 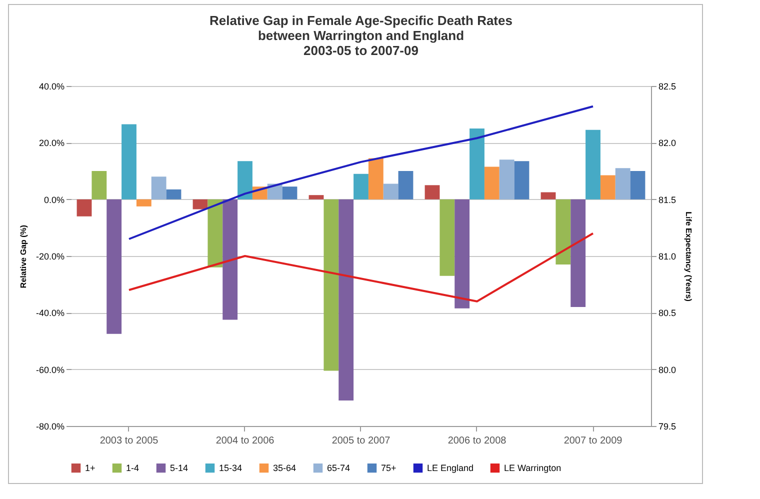 I want to click on y2-tick-label: 82.5, so click(x=667, y=87).